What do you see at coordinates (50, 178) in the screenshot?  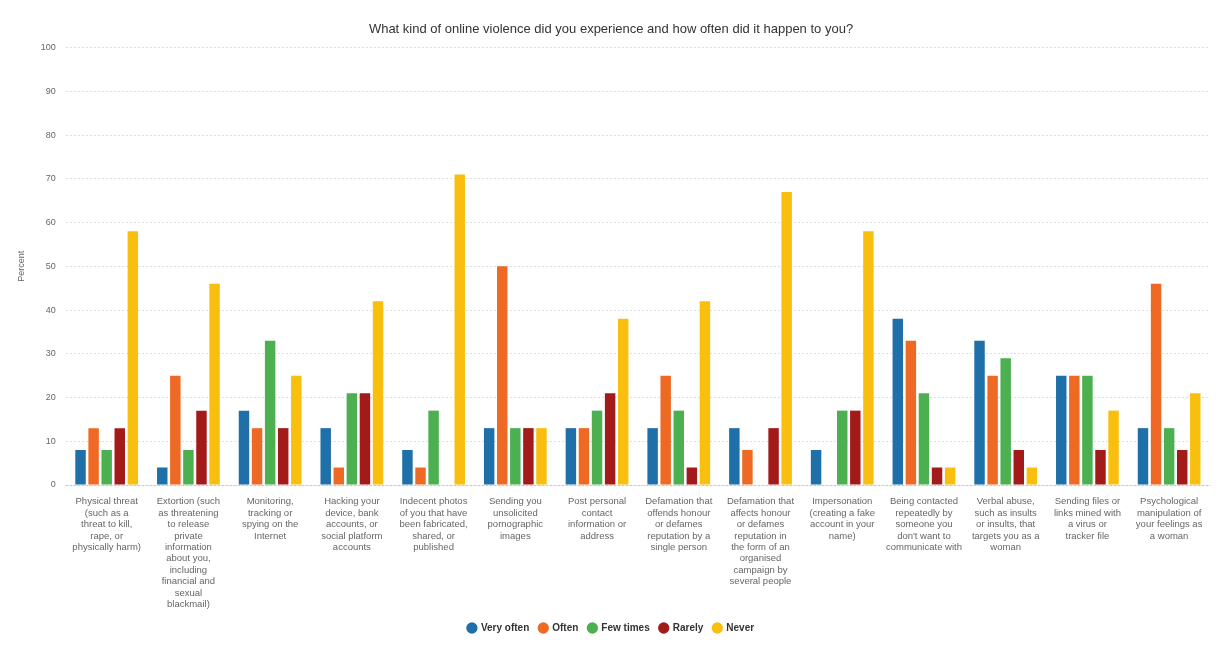 I see `y-tick-label: 70` at bounding box center [50, 178].